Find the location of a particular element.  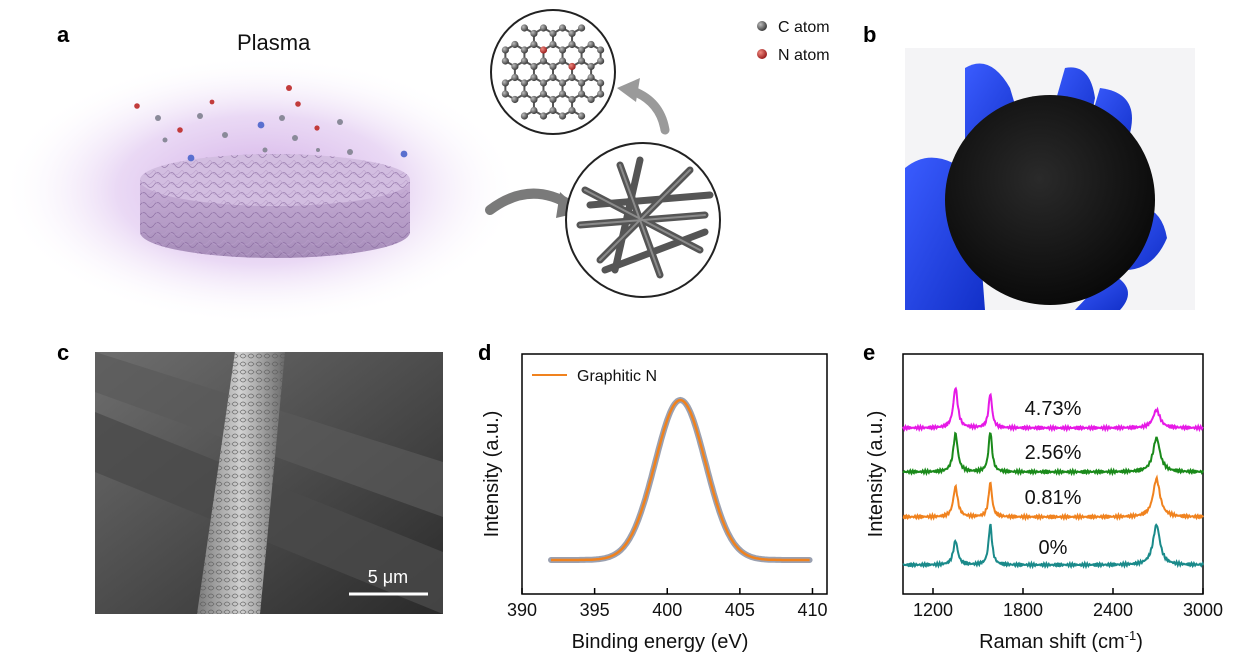

felt-photo is located at coordinates (1050, 179).